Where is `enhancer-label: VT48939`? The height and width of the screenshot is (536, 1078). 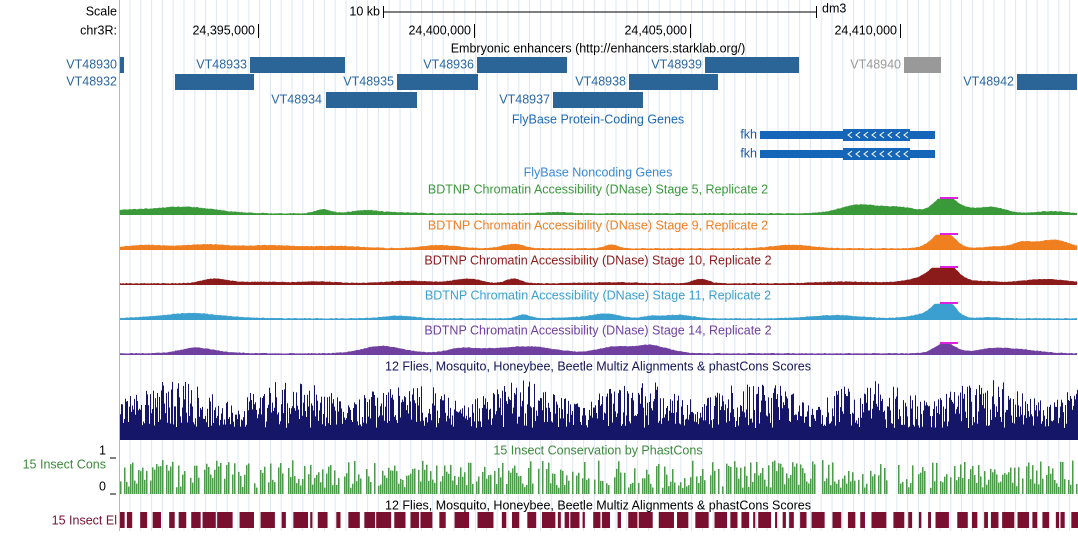 enhancer-label: VT48939 is located at coordinates (676, 64).